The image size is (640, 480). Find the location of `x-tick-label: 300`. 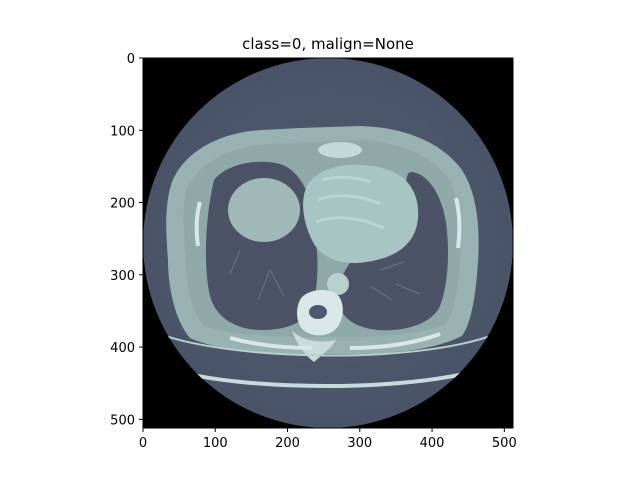

x-tick-label: 300 is located at coordinates (359, 443).